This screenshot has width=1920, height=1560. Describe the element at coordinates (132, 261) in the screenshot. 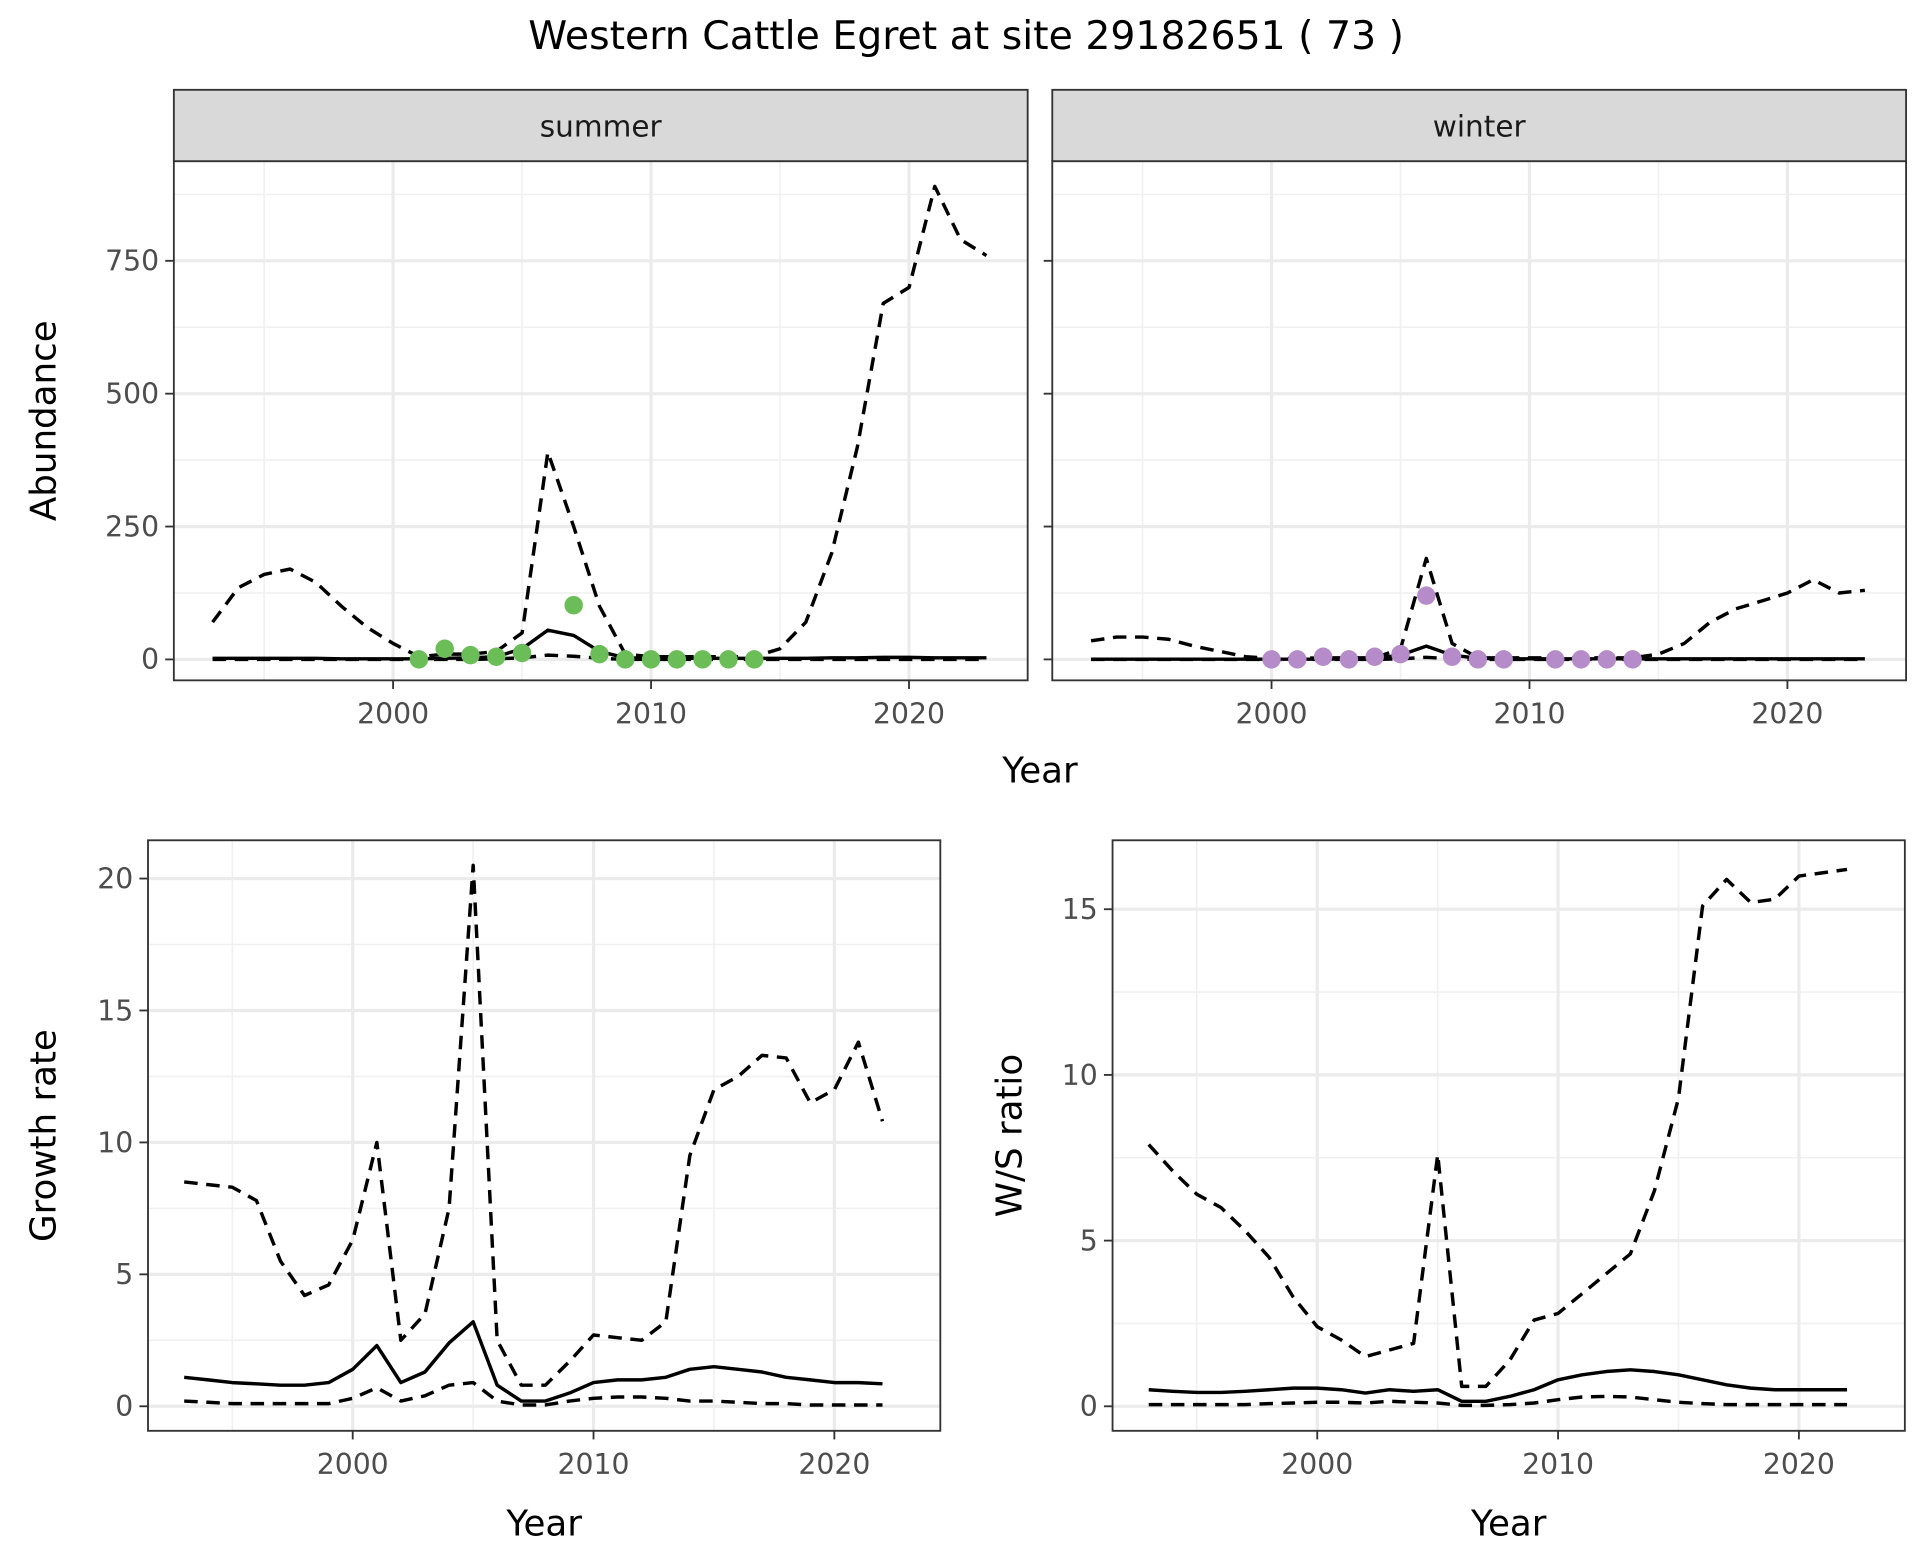

I see `y-tick-label: 750` at that location.